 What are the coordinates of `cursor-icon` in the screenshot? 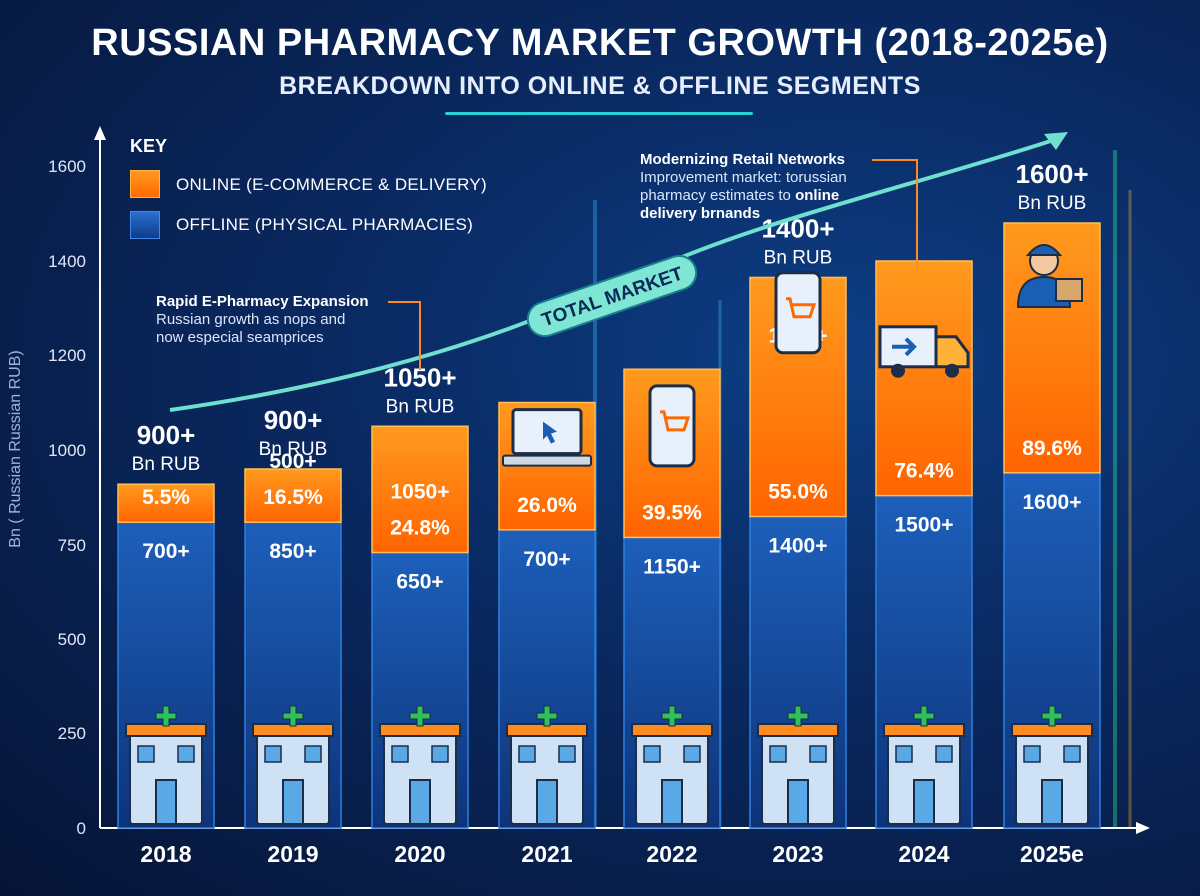 It's located at (550, 432).